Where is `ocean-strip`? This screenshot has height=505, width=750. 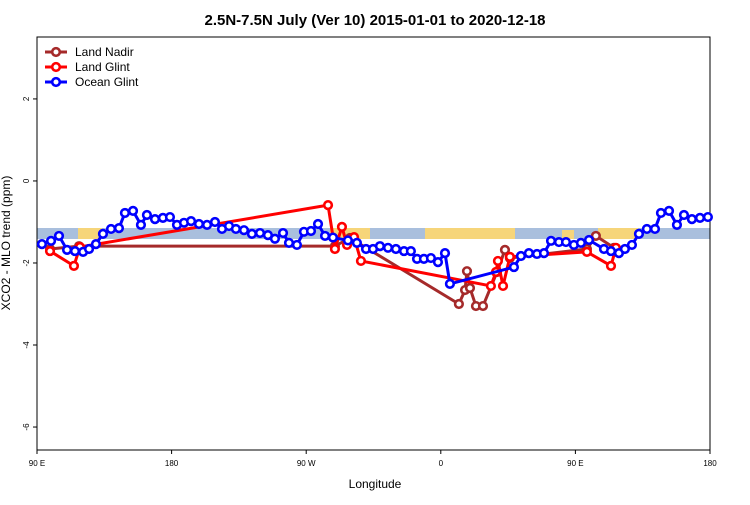
ocean-strip is located at coordinates (373, 233).